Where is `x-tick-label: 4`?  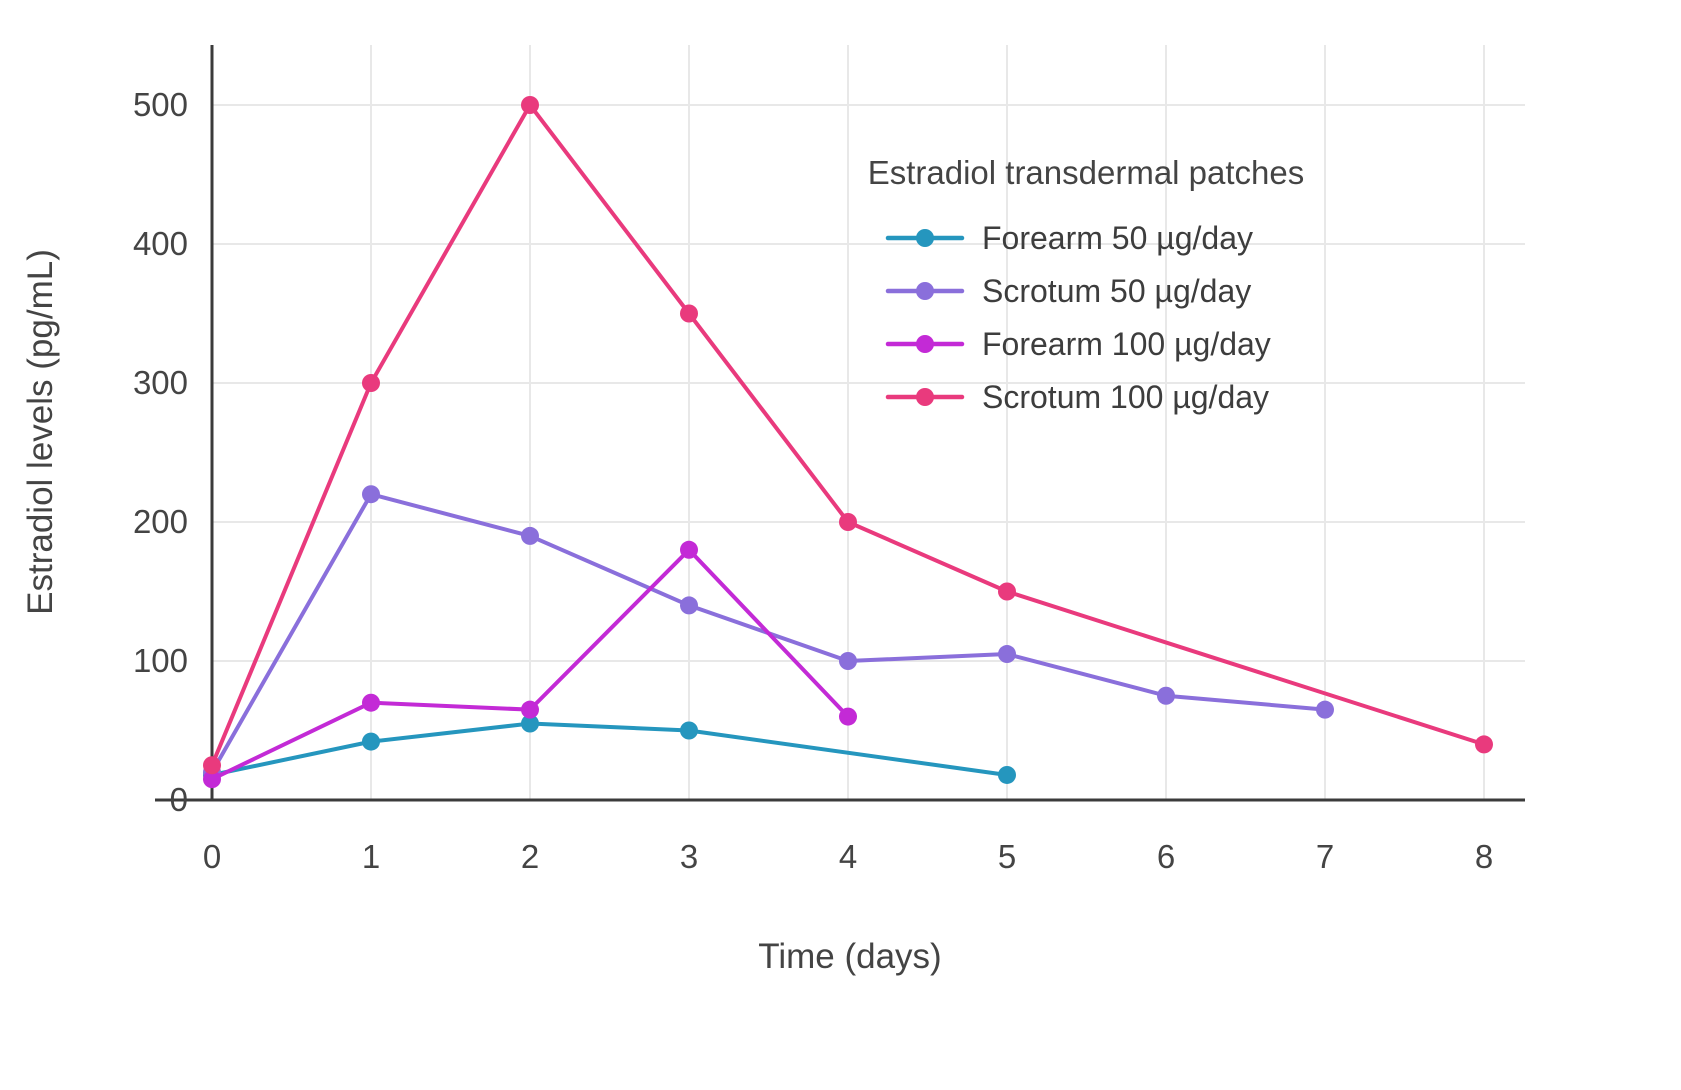
x-tick-label: 4 is located at coordinates (848, 856).